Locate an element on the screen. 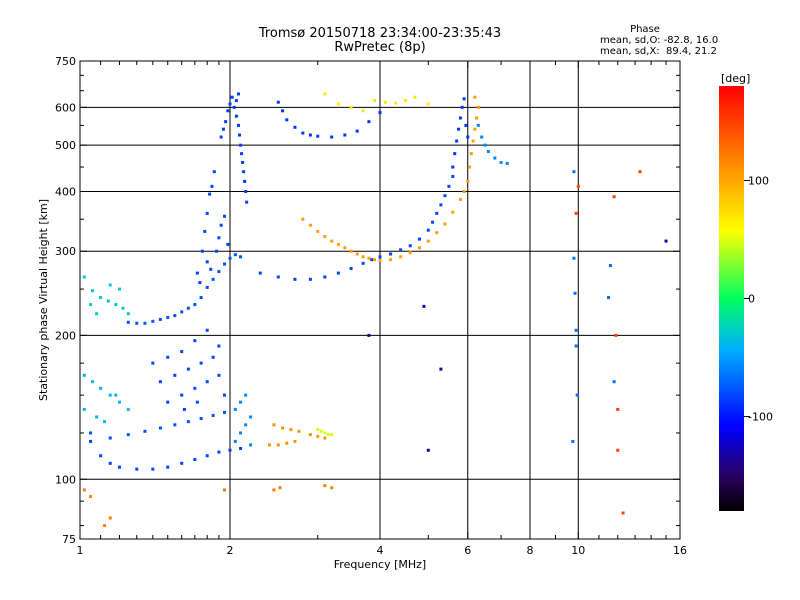 The width and height of the screenshot is (800, 600). x-tick-label: 6 is located at coordinates (467, 550).